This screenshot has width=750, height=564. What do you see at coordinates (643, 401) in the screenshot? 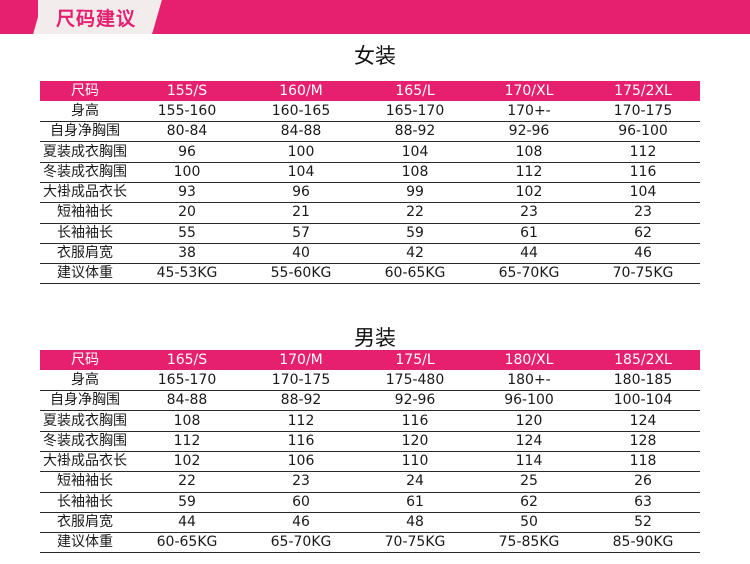
I see `value-cell: 100-104` at bounding box center [643, 401].